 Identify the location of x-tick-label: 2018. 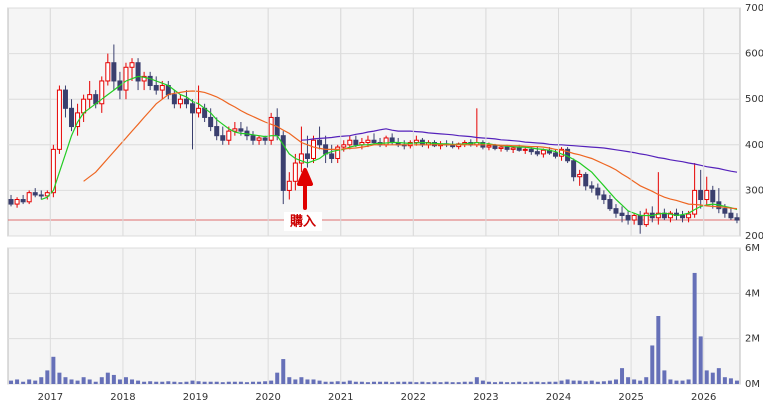
(122, 397).